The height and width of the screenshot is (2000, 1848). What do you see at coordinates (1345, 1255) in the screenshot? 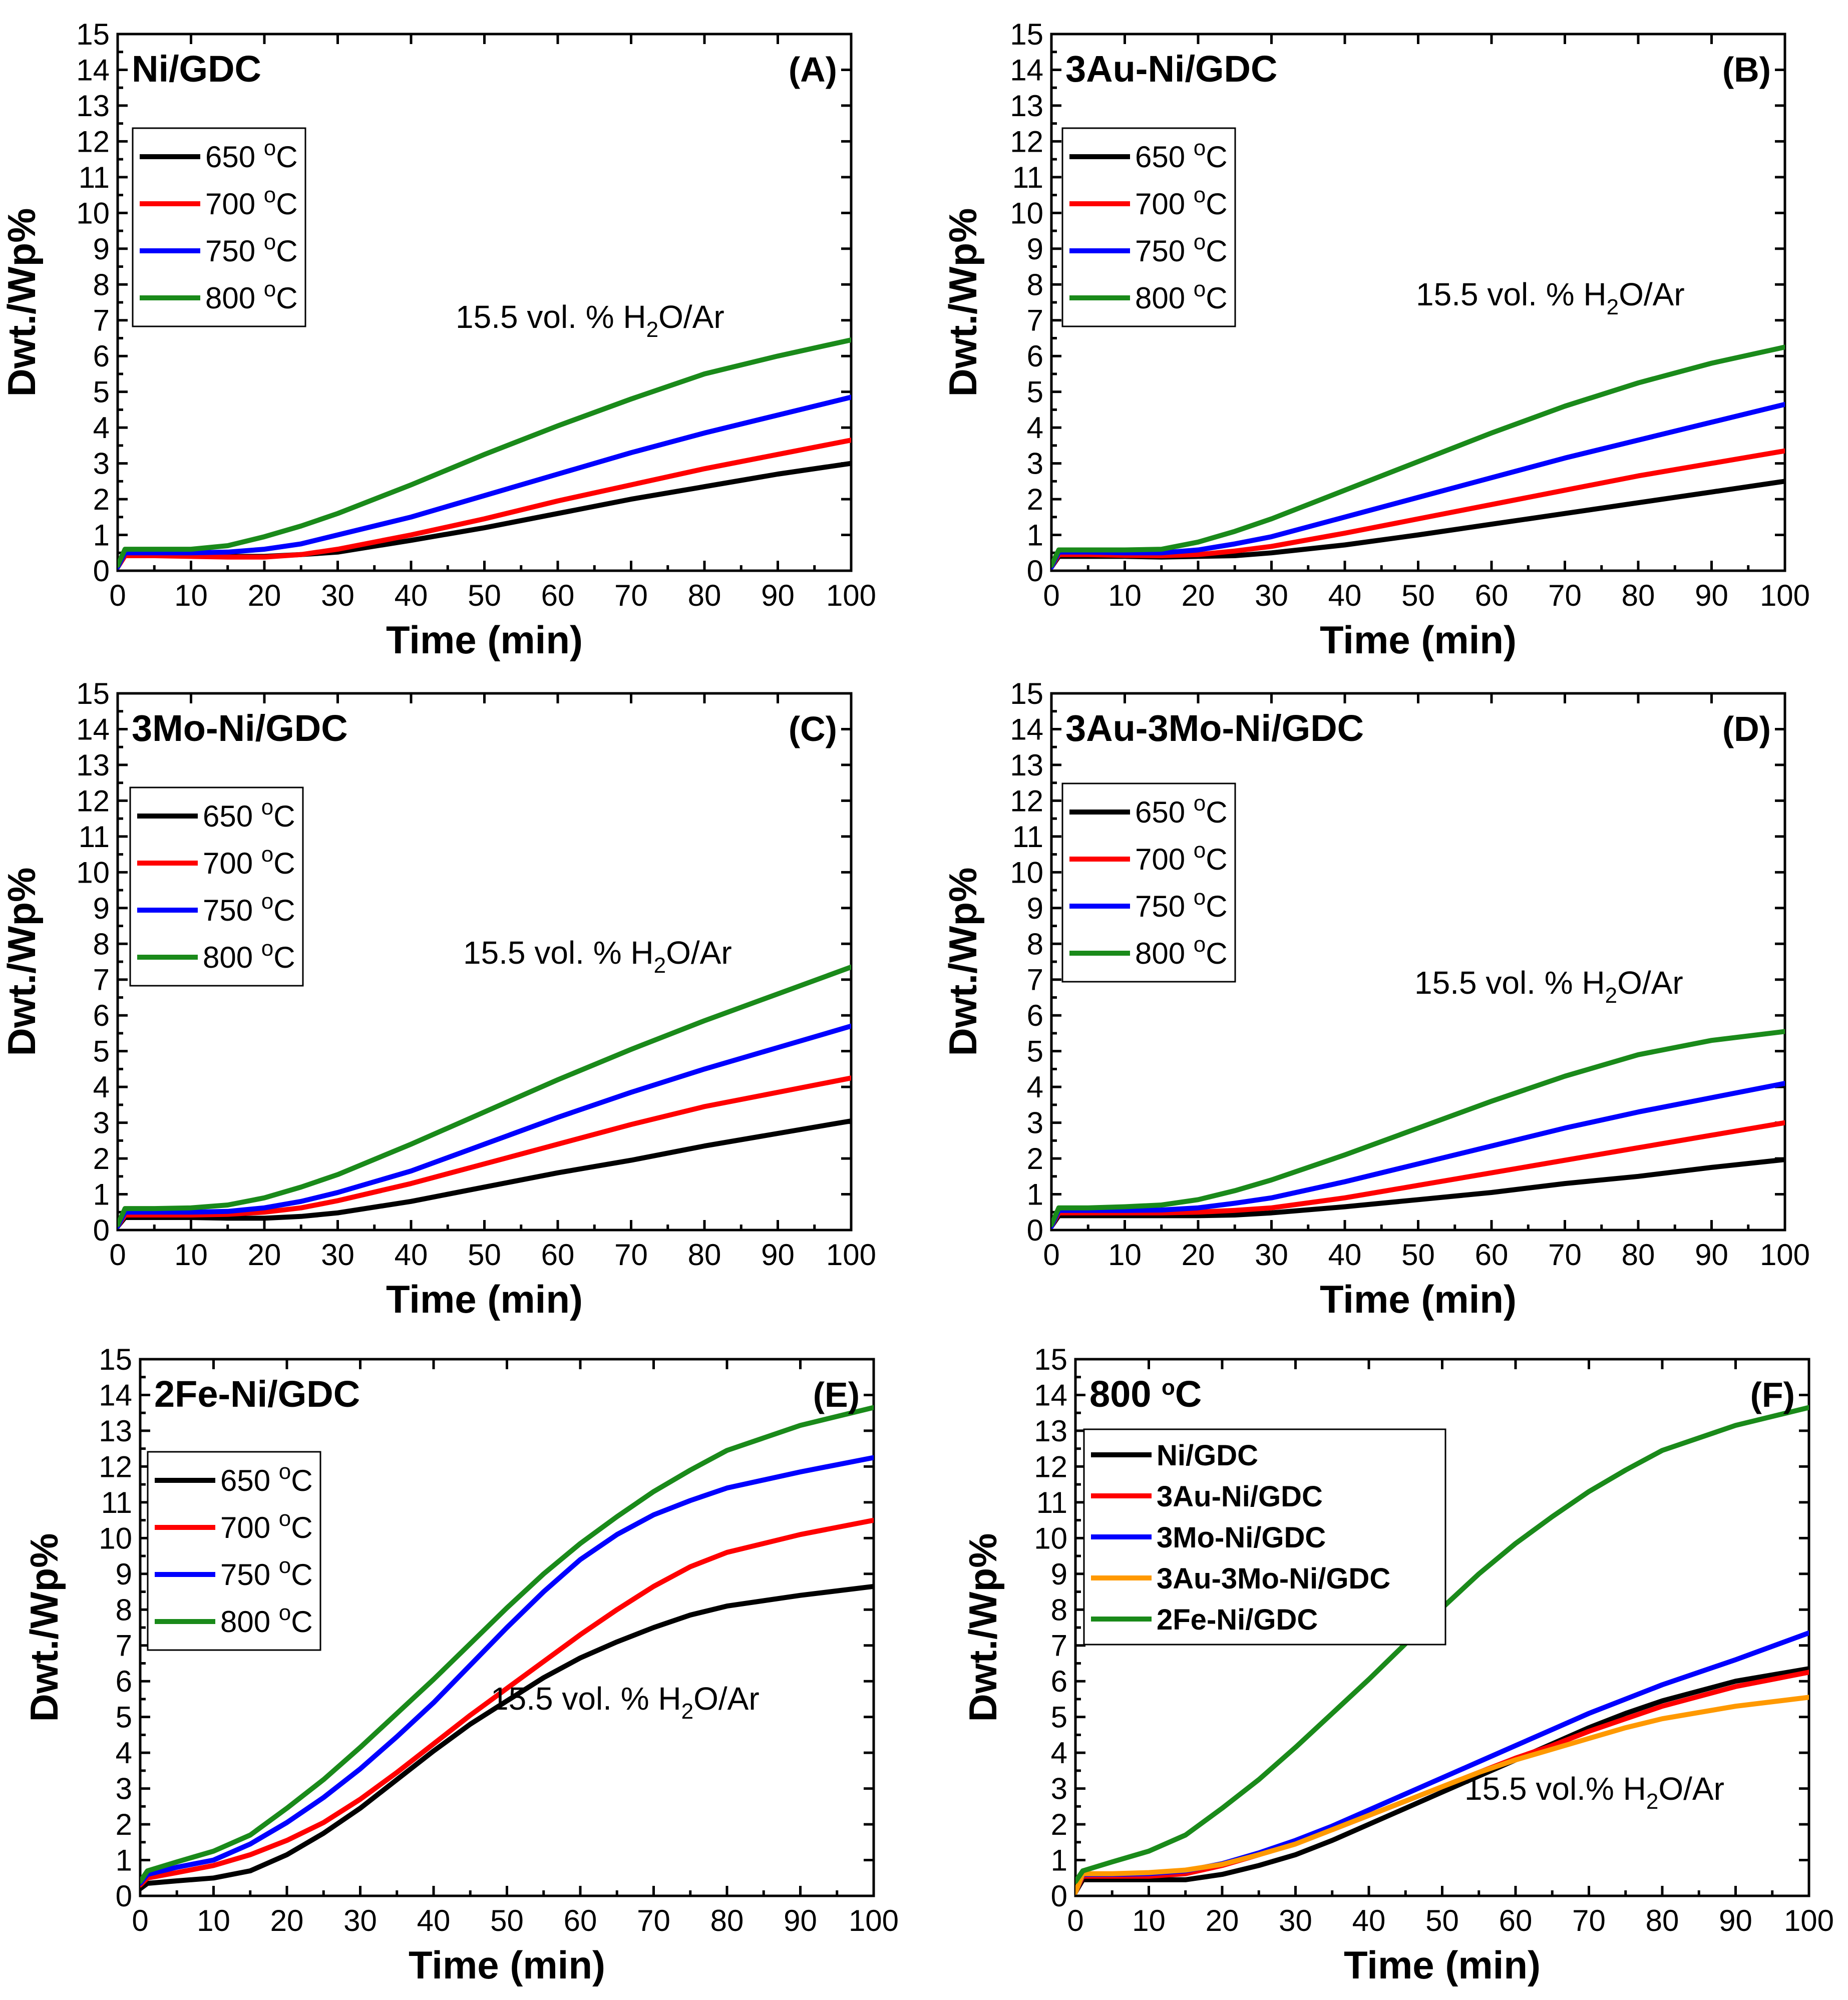
I see `x-tick-label: 40` at bounding box center [1345, 1255].